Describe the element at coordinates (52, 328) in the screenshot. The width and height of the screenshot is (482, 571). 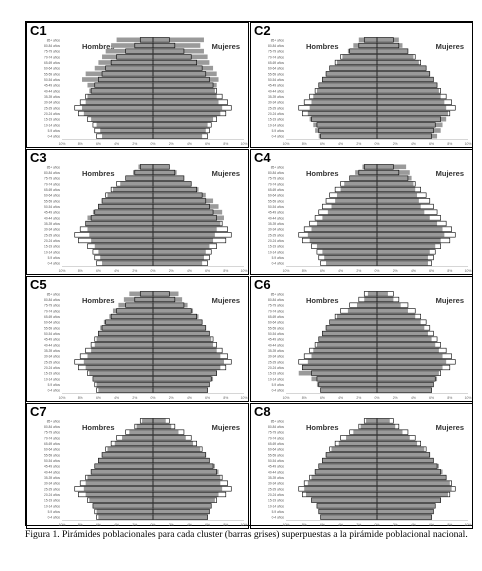
I see `age-group-label: 55-59 años` at that location.